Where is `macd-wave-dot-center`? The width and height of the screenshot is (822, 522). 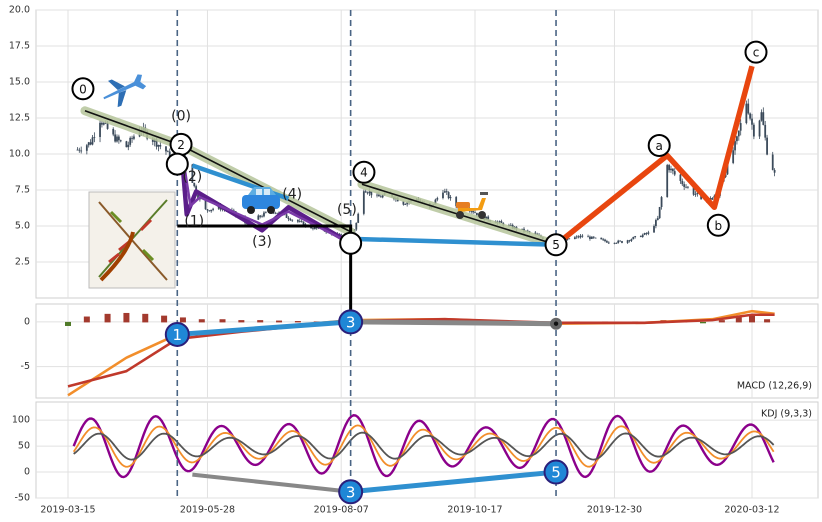
macd-wave-dot-center is located at coordinates (556, 323).